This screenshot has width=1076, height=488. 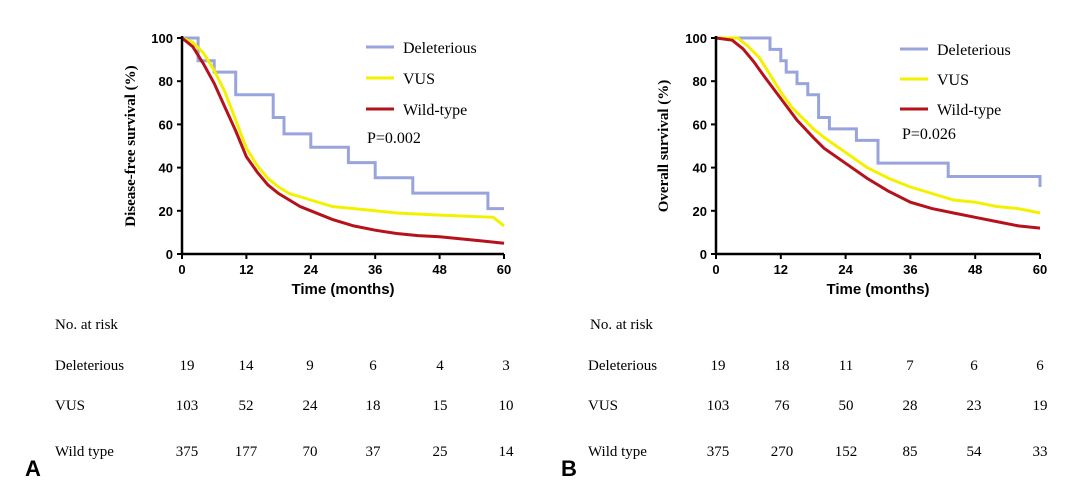 What do you see at coordinates (310, 452) in the screenshot?
I see `panel-a-risk-value: 70` at bounding box center [310, 452].